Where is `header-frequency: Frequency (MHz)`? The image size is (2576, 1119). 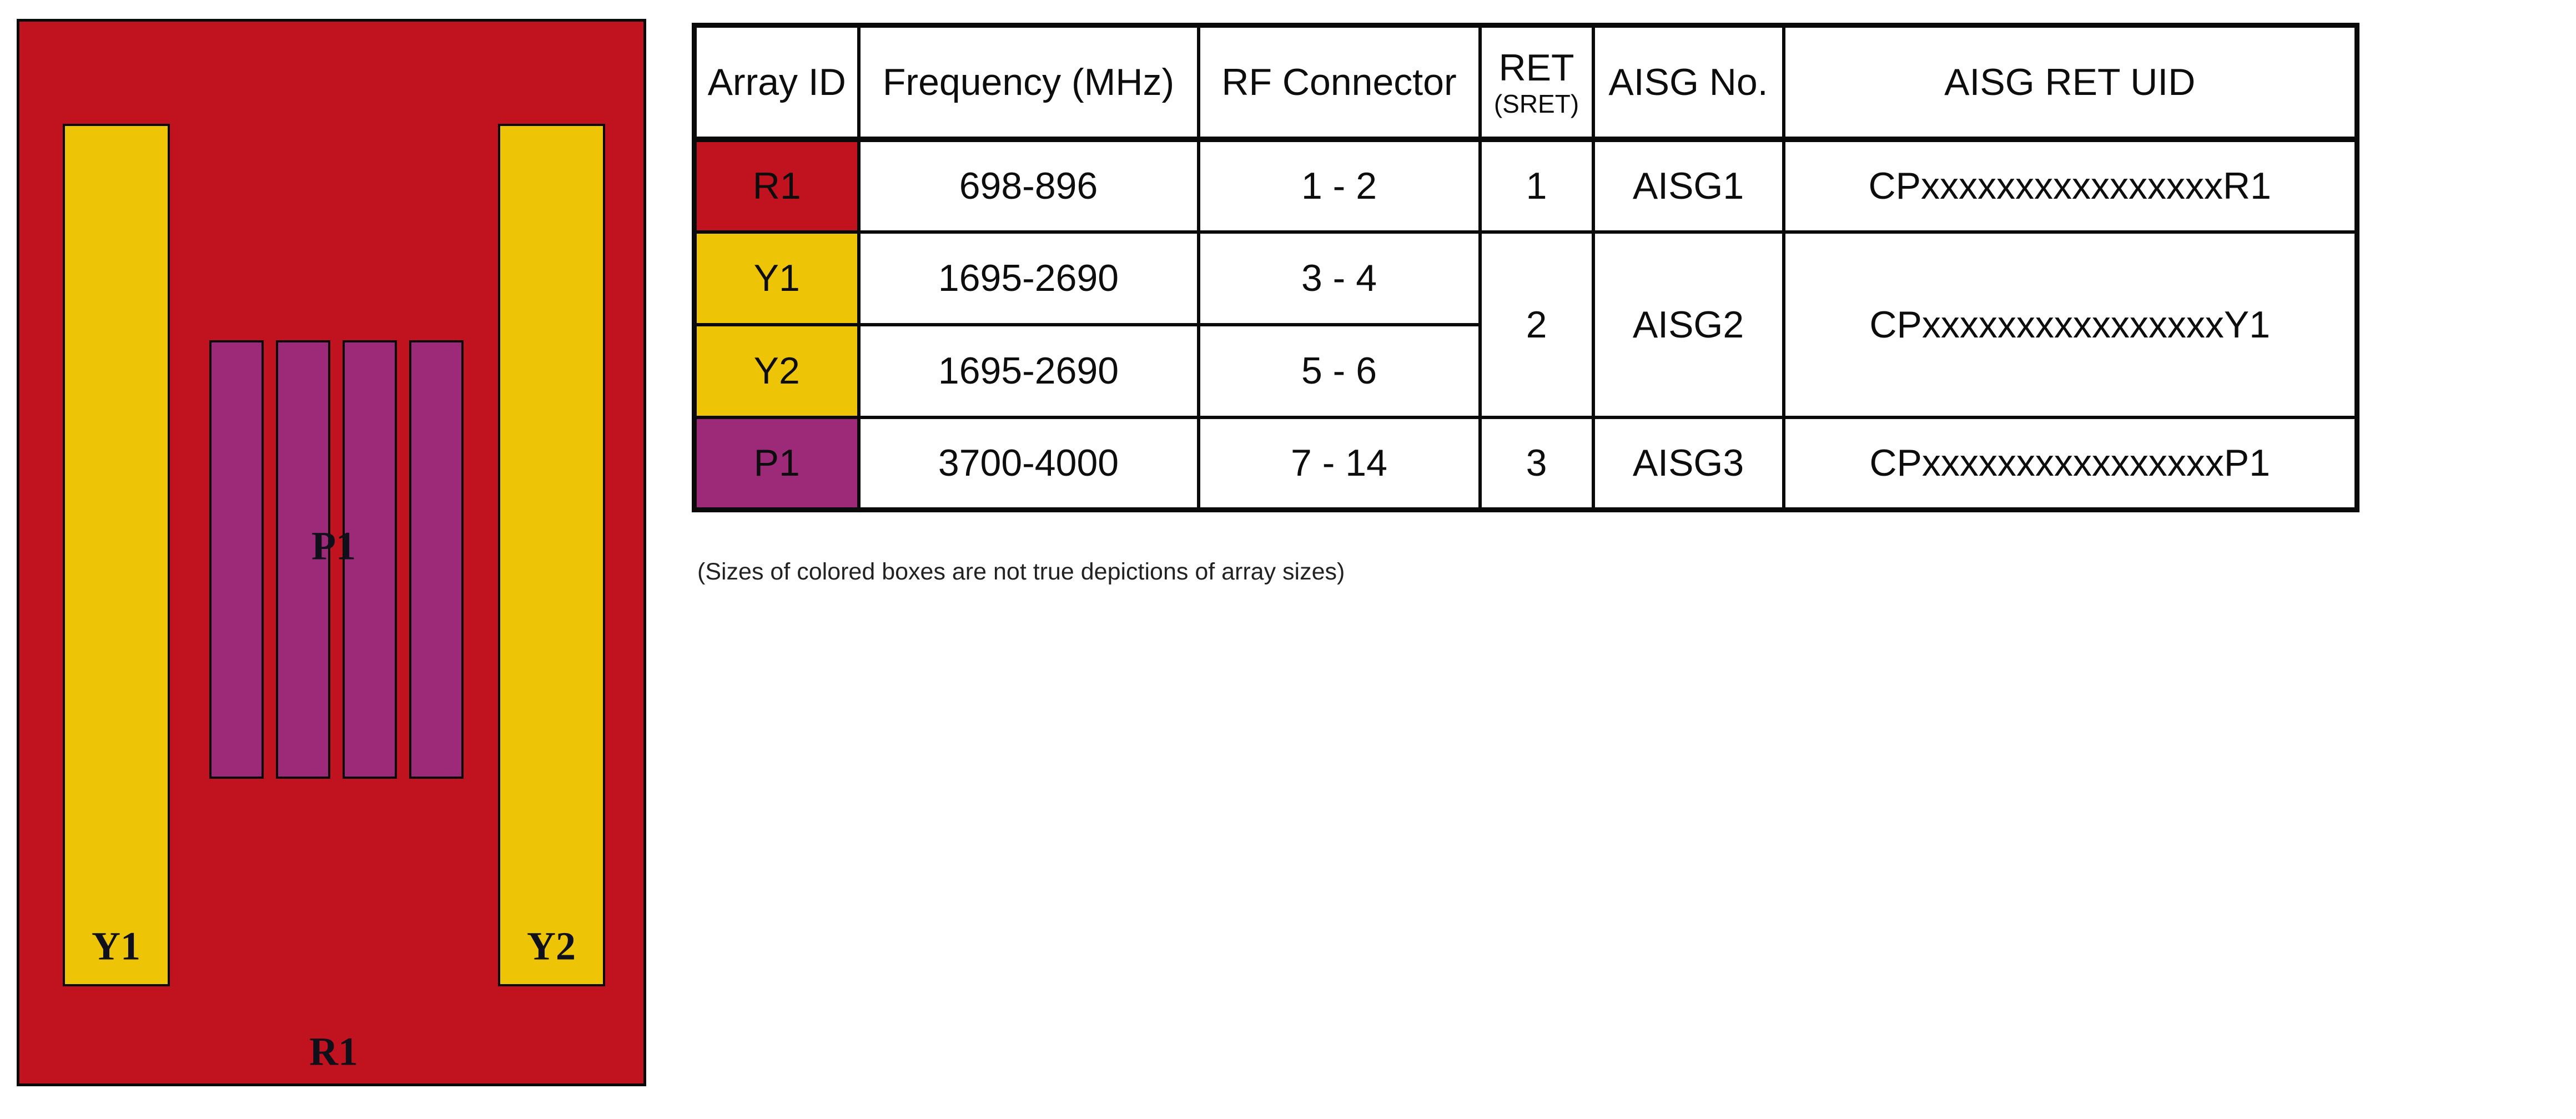 header-frequency: Frequency (MHz) is located at coordinates (1028, 83).